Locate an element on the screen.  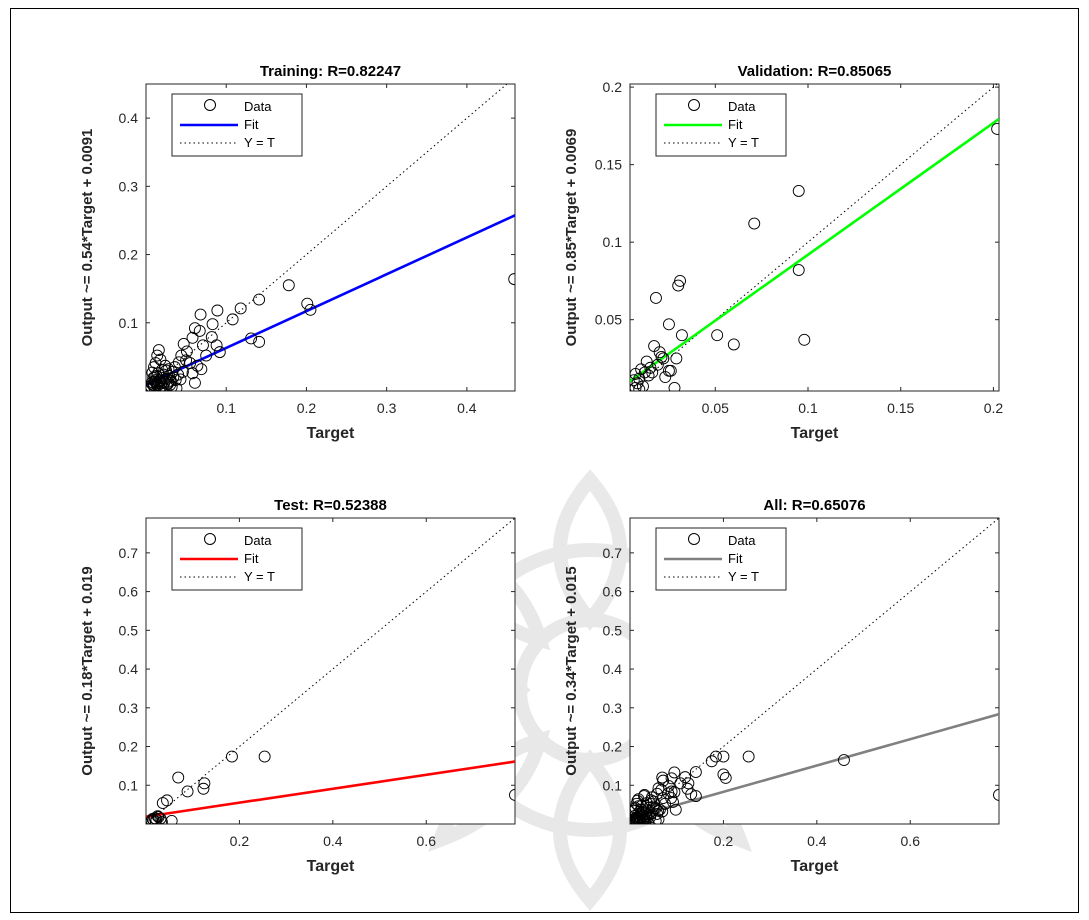
training-title: Training: R=0.82247 is located at coordinates (330, 71).